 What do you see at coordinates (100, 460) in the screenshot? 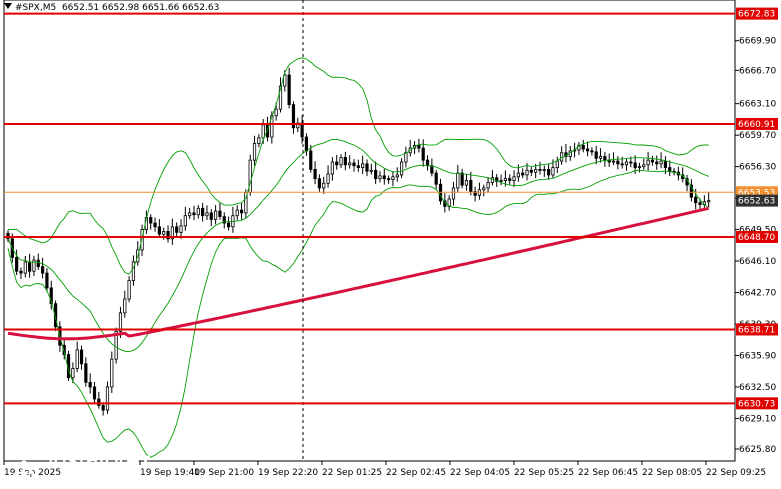
I see `logo-wordmark: instaforex` at bounding box center [100, 460].